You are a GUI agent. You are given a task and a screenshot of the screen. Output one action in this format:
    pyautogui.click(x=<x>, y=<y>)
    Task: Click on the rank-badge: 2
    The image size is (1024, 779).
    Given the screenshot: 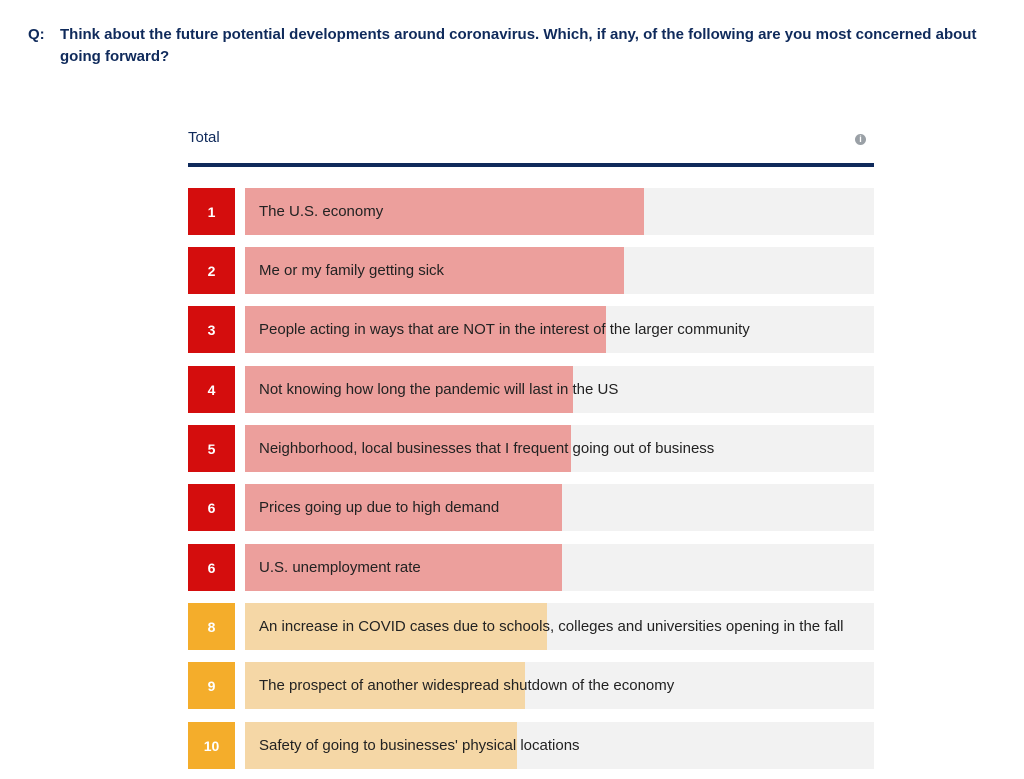 What is the action you would take?
    pyautogui.click(x=211, y=270)
    